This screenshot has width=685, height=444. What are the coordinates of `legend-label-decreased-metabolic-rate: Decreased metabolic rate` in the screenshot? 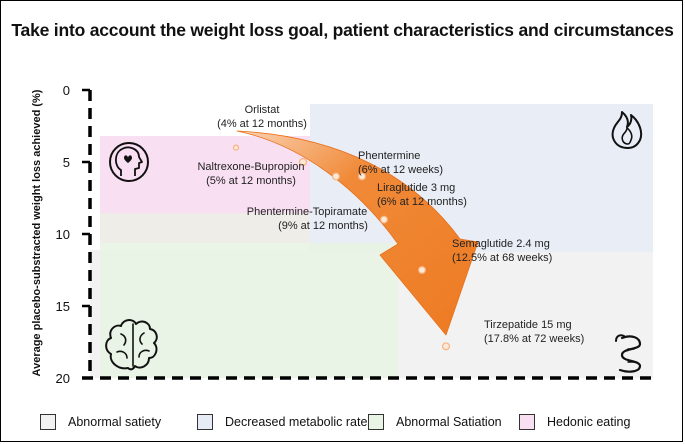 It's located at (296, 422).